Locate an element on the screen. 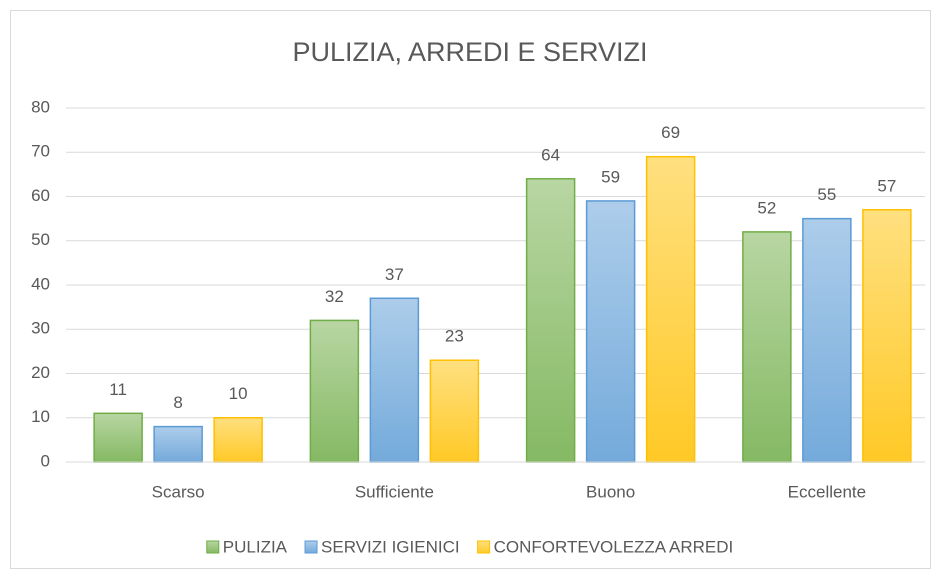 The width and height of the screenshot is (941, 579). x-tick-label: Eccellente is located at coordinates (827, 491).